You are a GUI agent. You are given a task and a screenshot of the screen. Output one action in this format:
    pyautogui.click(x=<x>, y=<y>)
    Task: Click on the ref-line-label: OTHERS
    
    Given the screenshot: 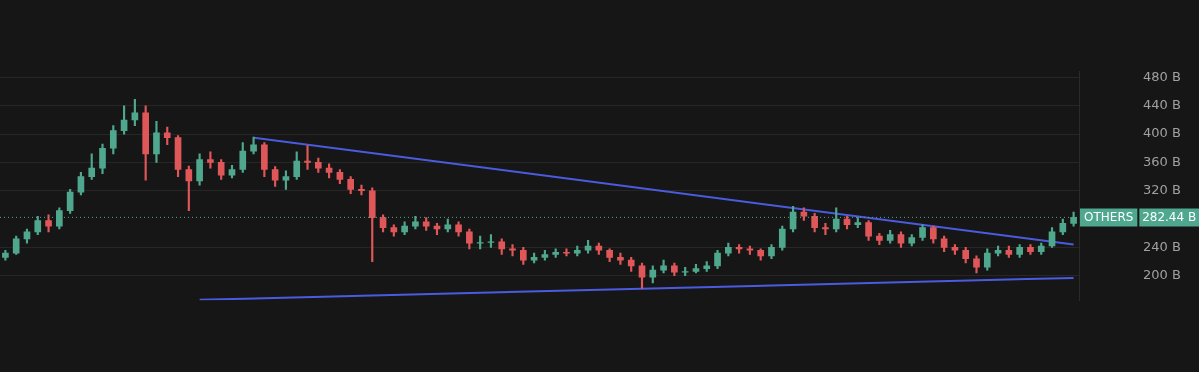 What is the action you would take?
    pyautogui.click(x=1109, y=216)
    